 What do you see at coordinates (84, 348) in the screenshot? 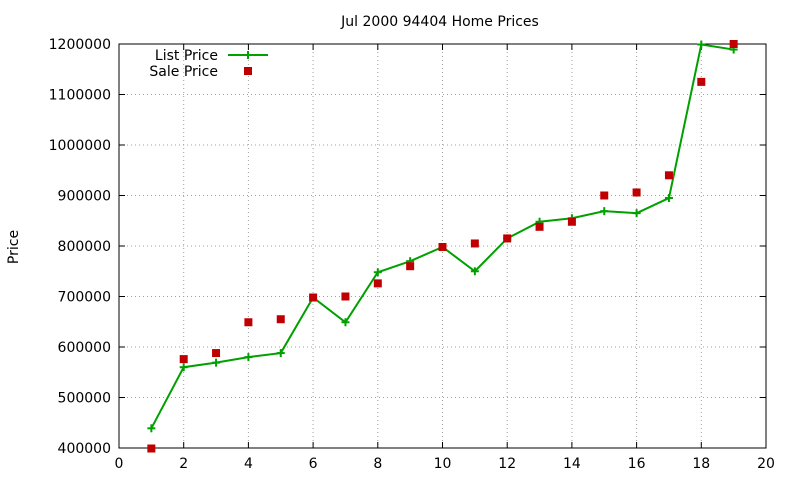
I see `y-tick-label: 600000` at bounding box center [84, 348].